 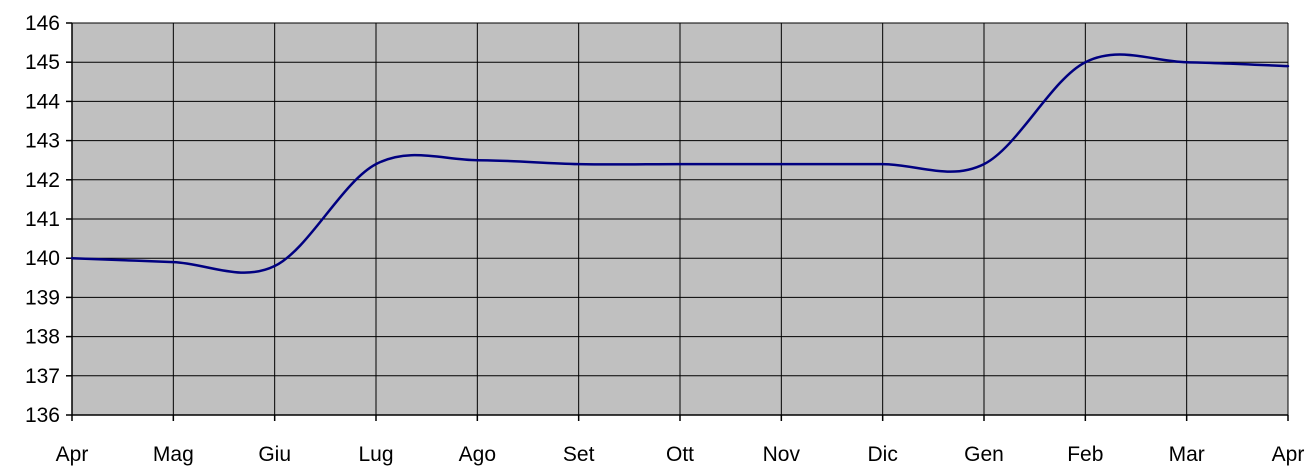 I want to click on x-tick-label: Feb, so click(x=1085, y=454).